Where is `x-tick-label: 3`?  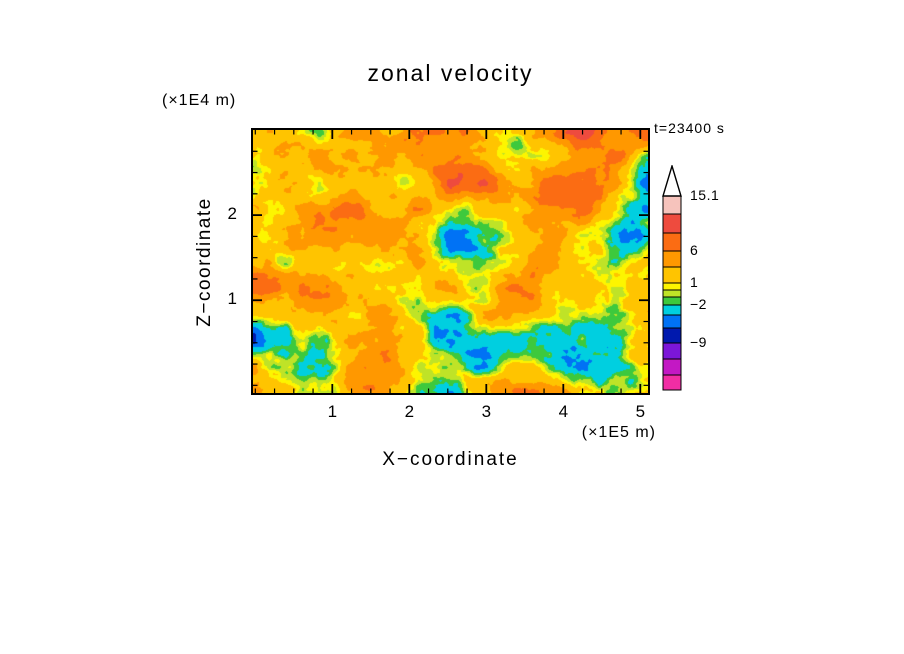
x-tick-label: 3 is located at coordinates (486, 411).